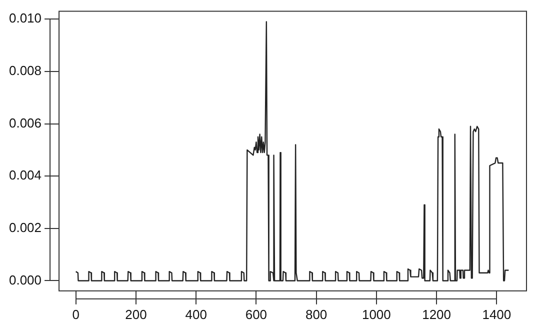 The height and width of the screenshot is (330, 540). What do you see at coordinates (25, 122) in the screenshot?
I see `y-tick-label: 0.006` at bounding box center [25, 122].